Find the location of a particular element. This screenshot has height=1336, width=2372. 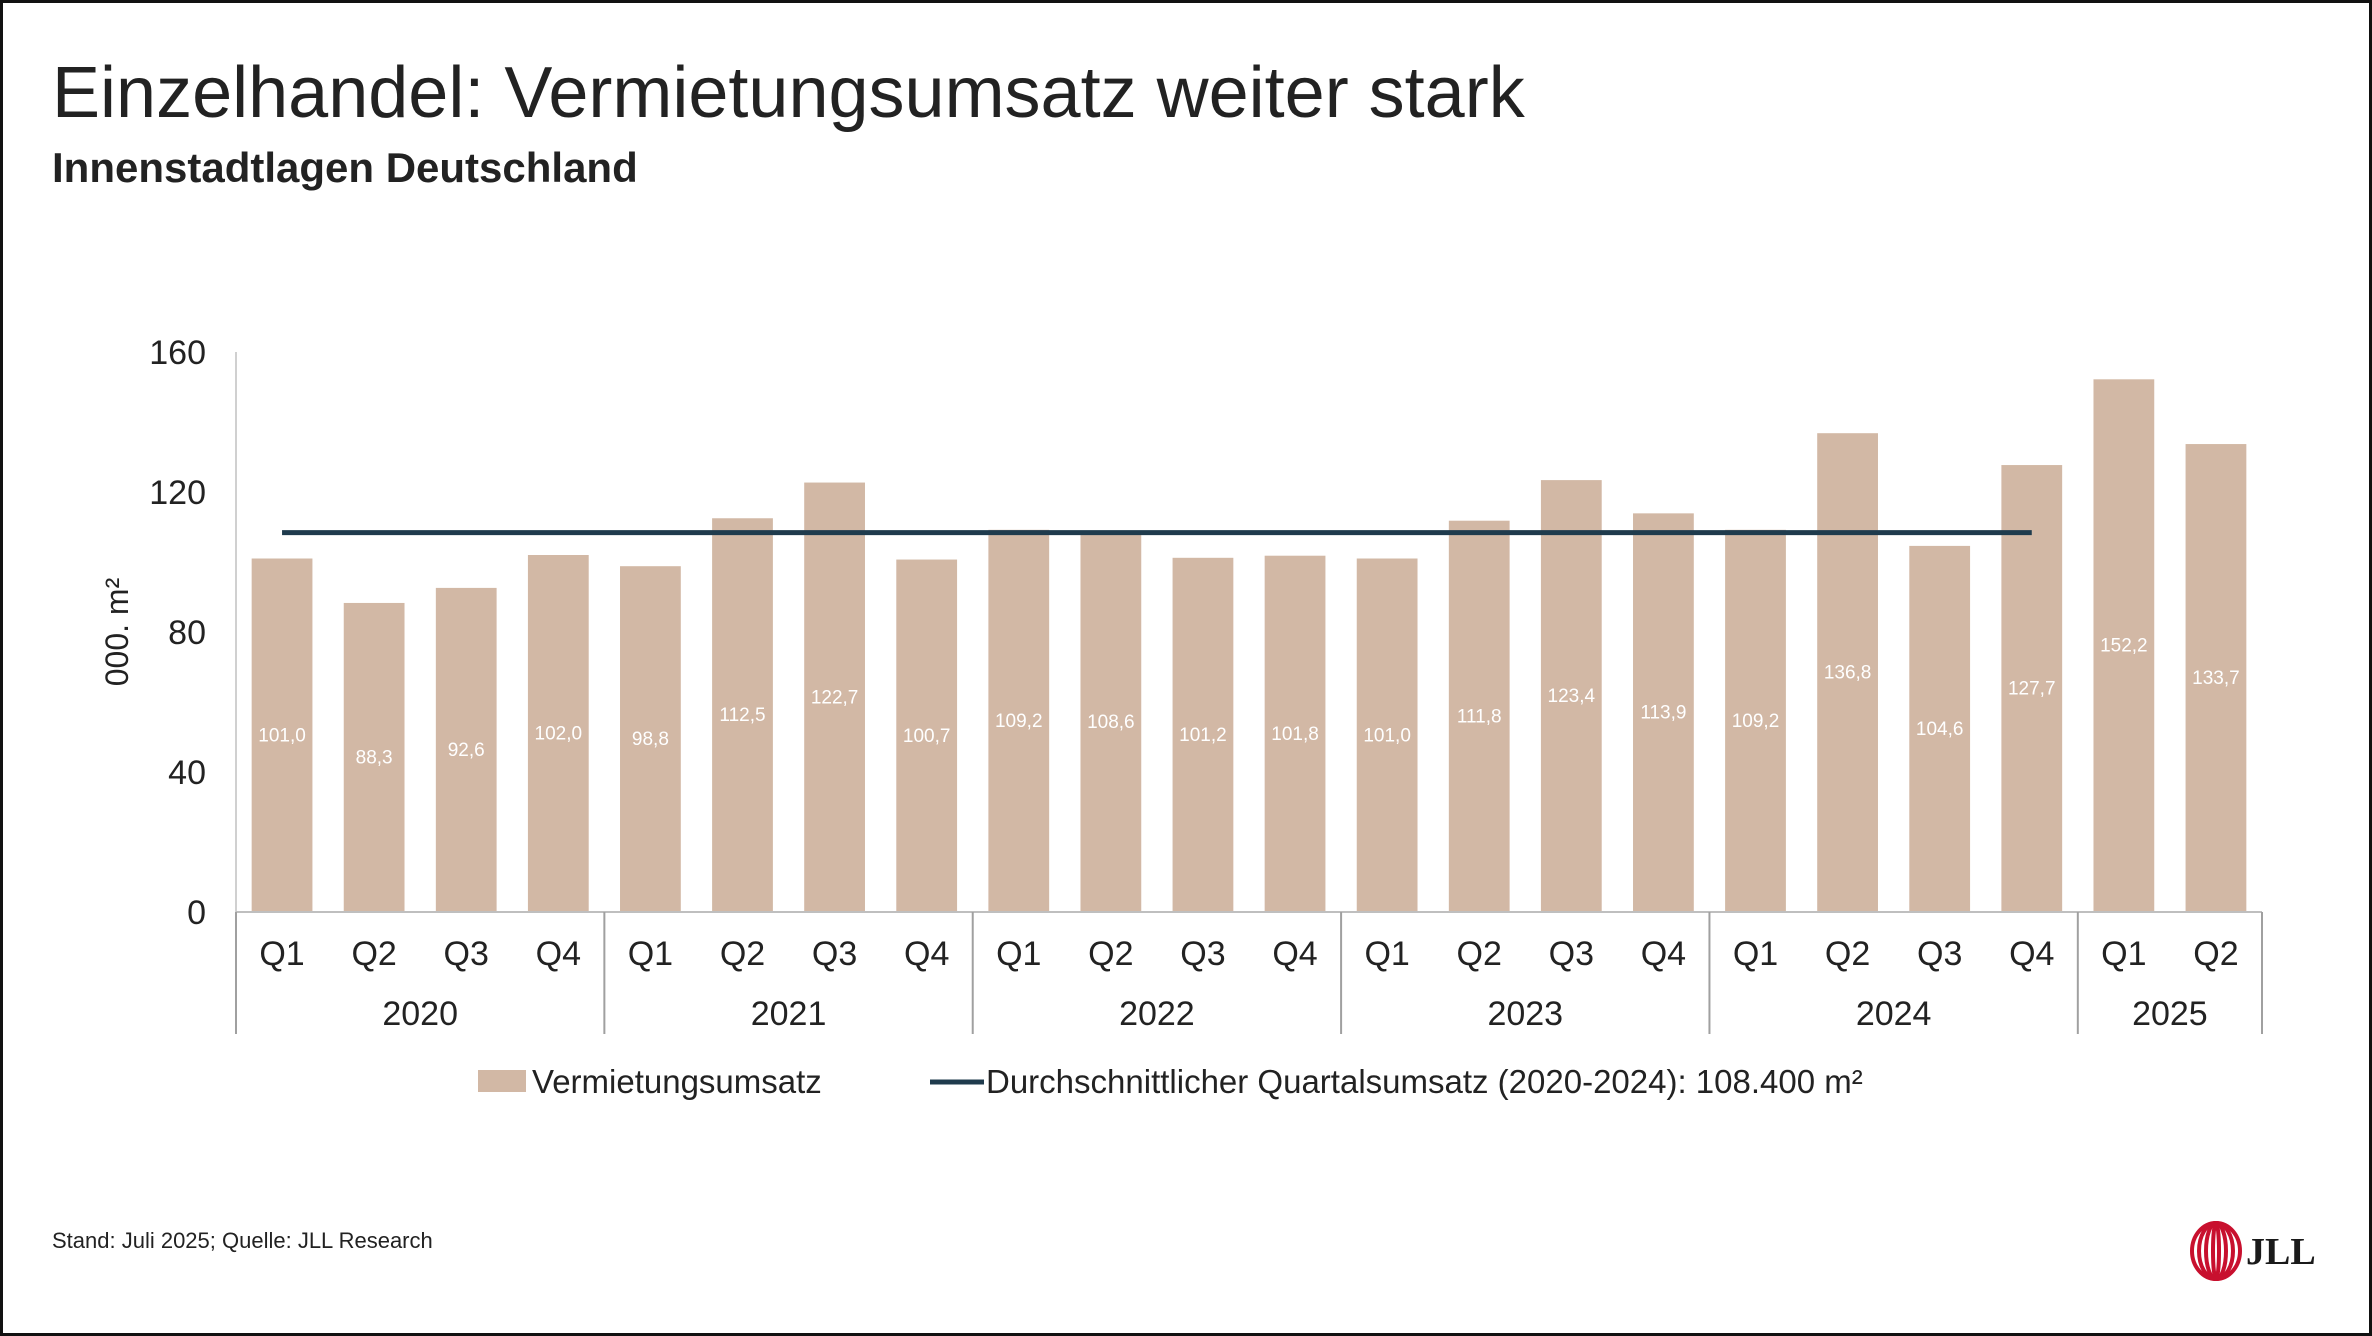

bar-data-label: 92,6 is located at coordinates (466, 750).